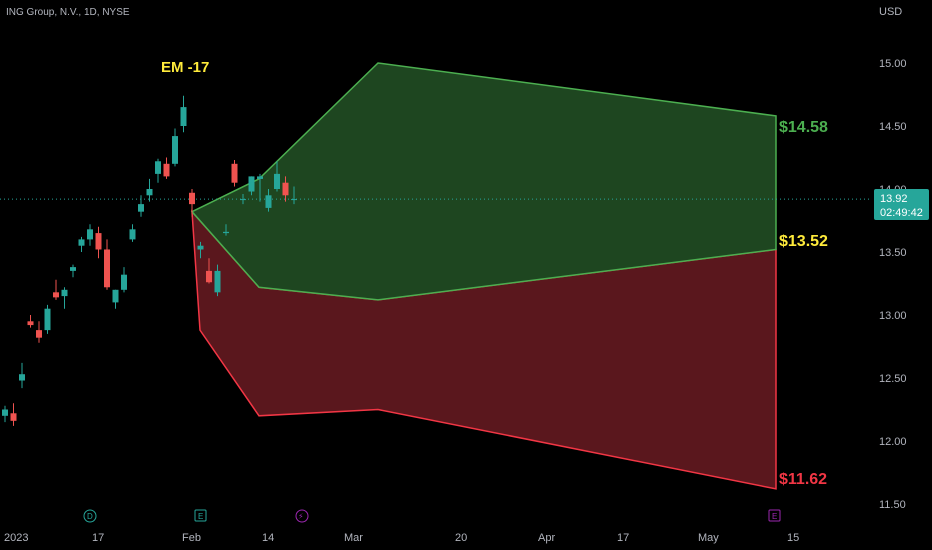 This screenshot has width=932, height=550. I want to click on y-tick: 11.50, so click(892, 505).